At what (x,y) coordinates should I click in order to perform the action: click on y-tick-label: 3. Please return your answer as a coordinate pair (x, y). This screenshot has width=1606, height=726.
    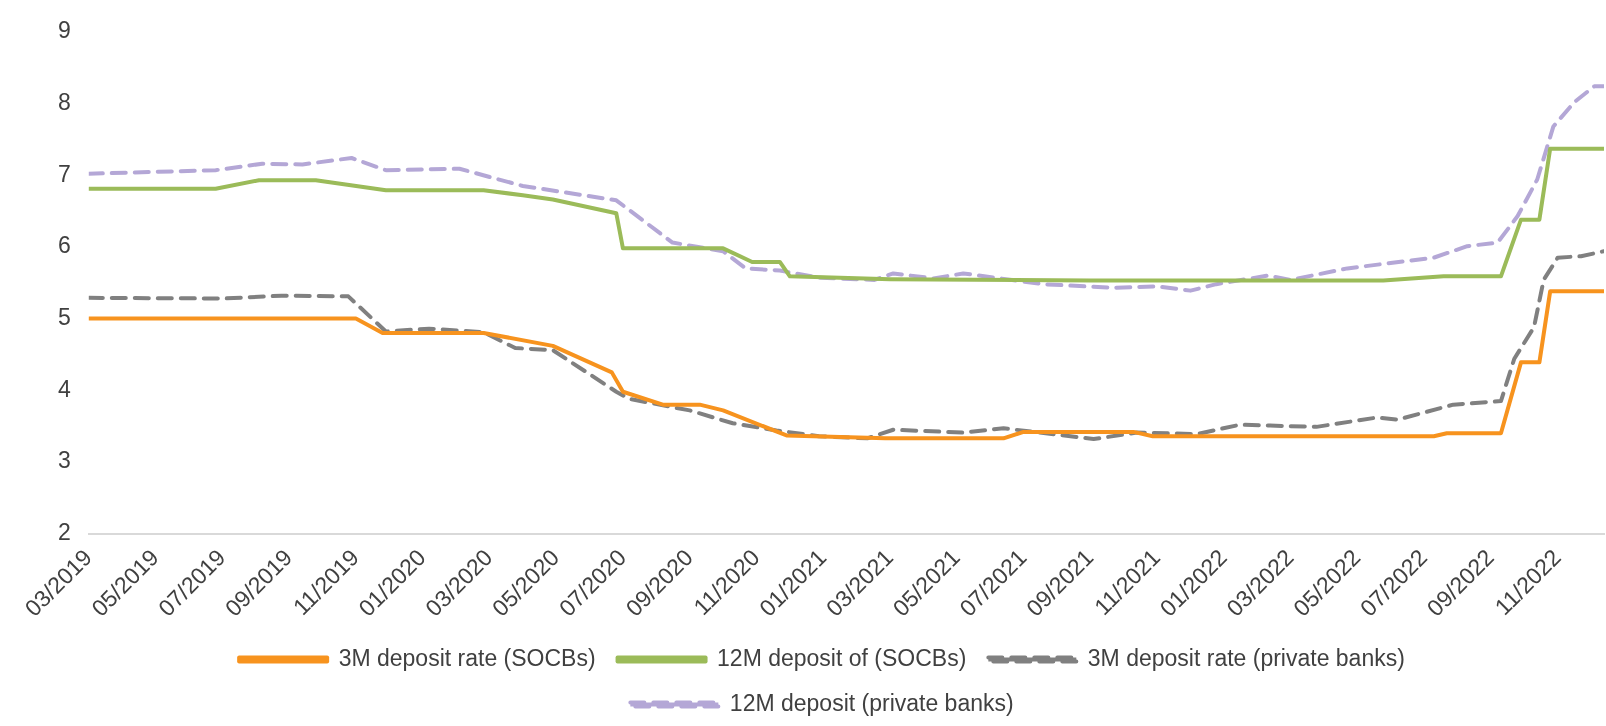
    Looking at the image, I should click on (64, 460).